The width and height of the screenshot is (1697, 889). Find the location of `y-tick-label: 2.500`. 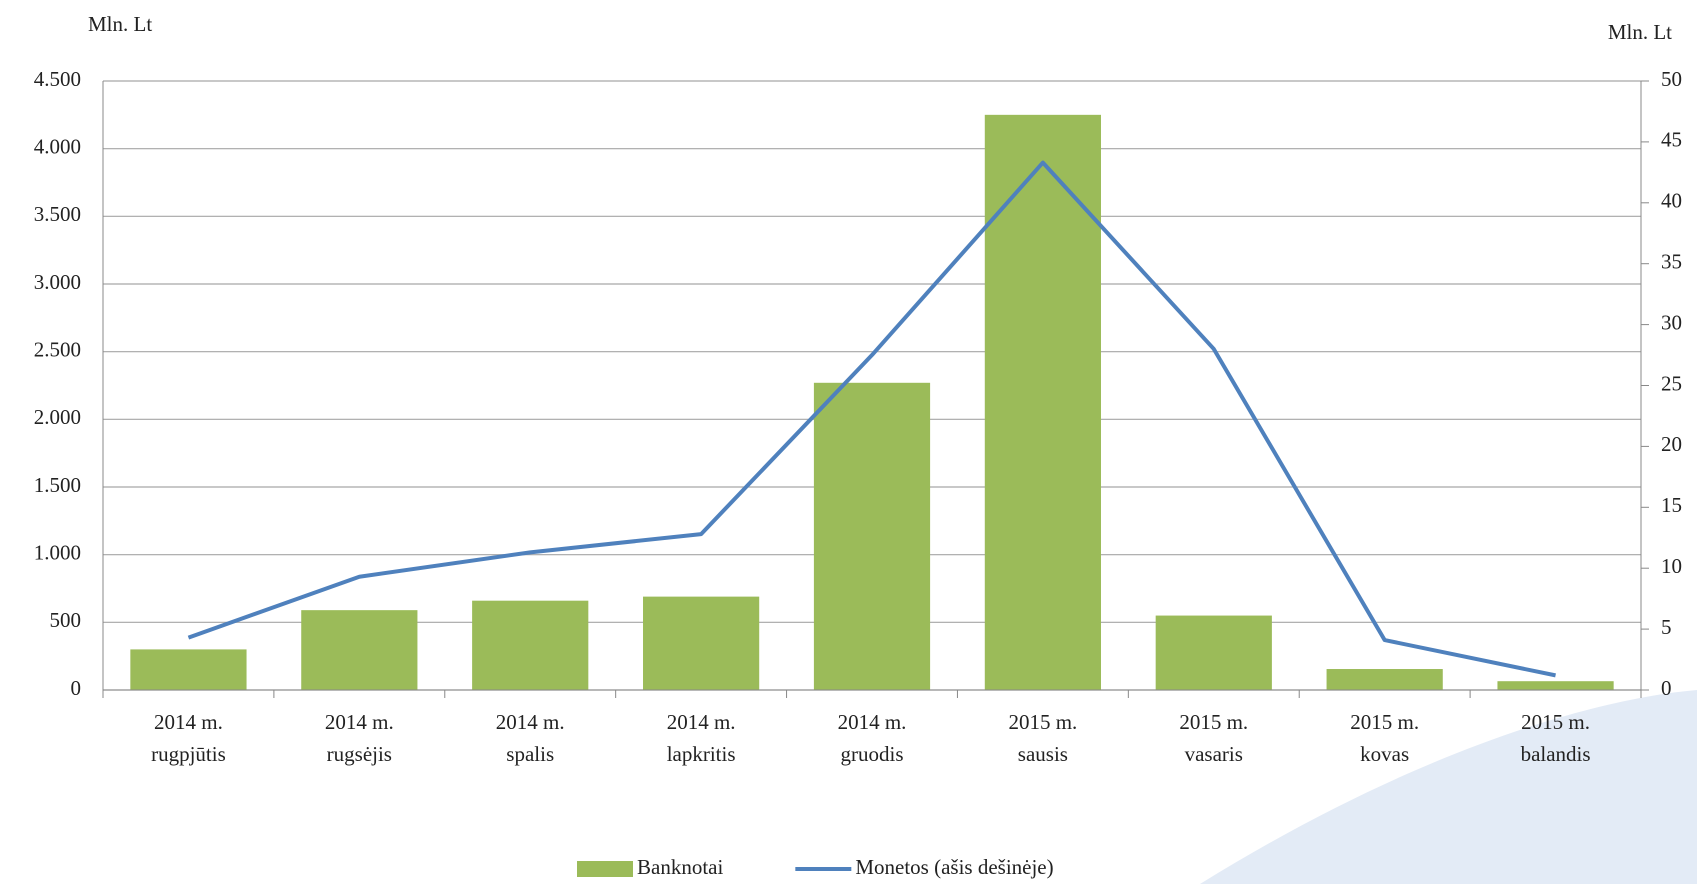

y-tick-label: 2.500 is located at coordinates (57, 349).